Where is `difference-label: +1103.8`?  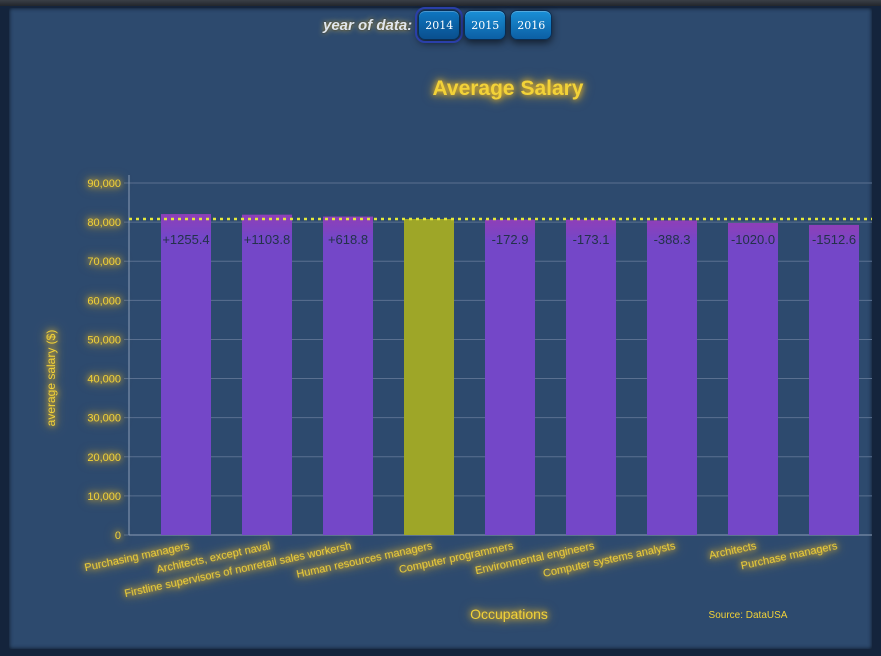
difference-label: +1103.8 is located at coordinates (267, 239).